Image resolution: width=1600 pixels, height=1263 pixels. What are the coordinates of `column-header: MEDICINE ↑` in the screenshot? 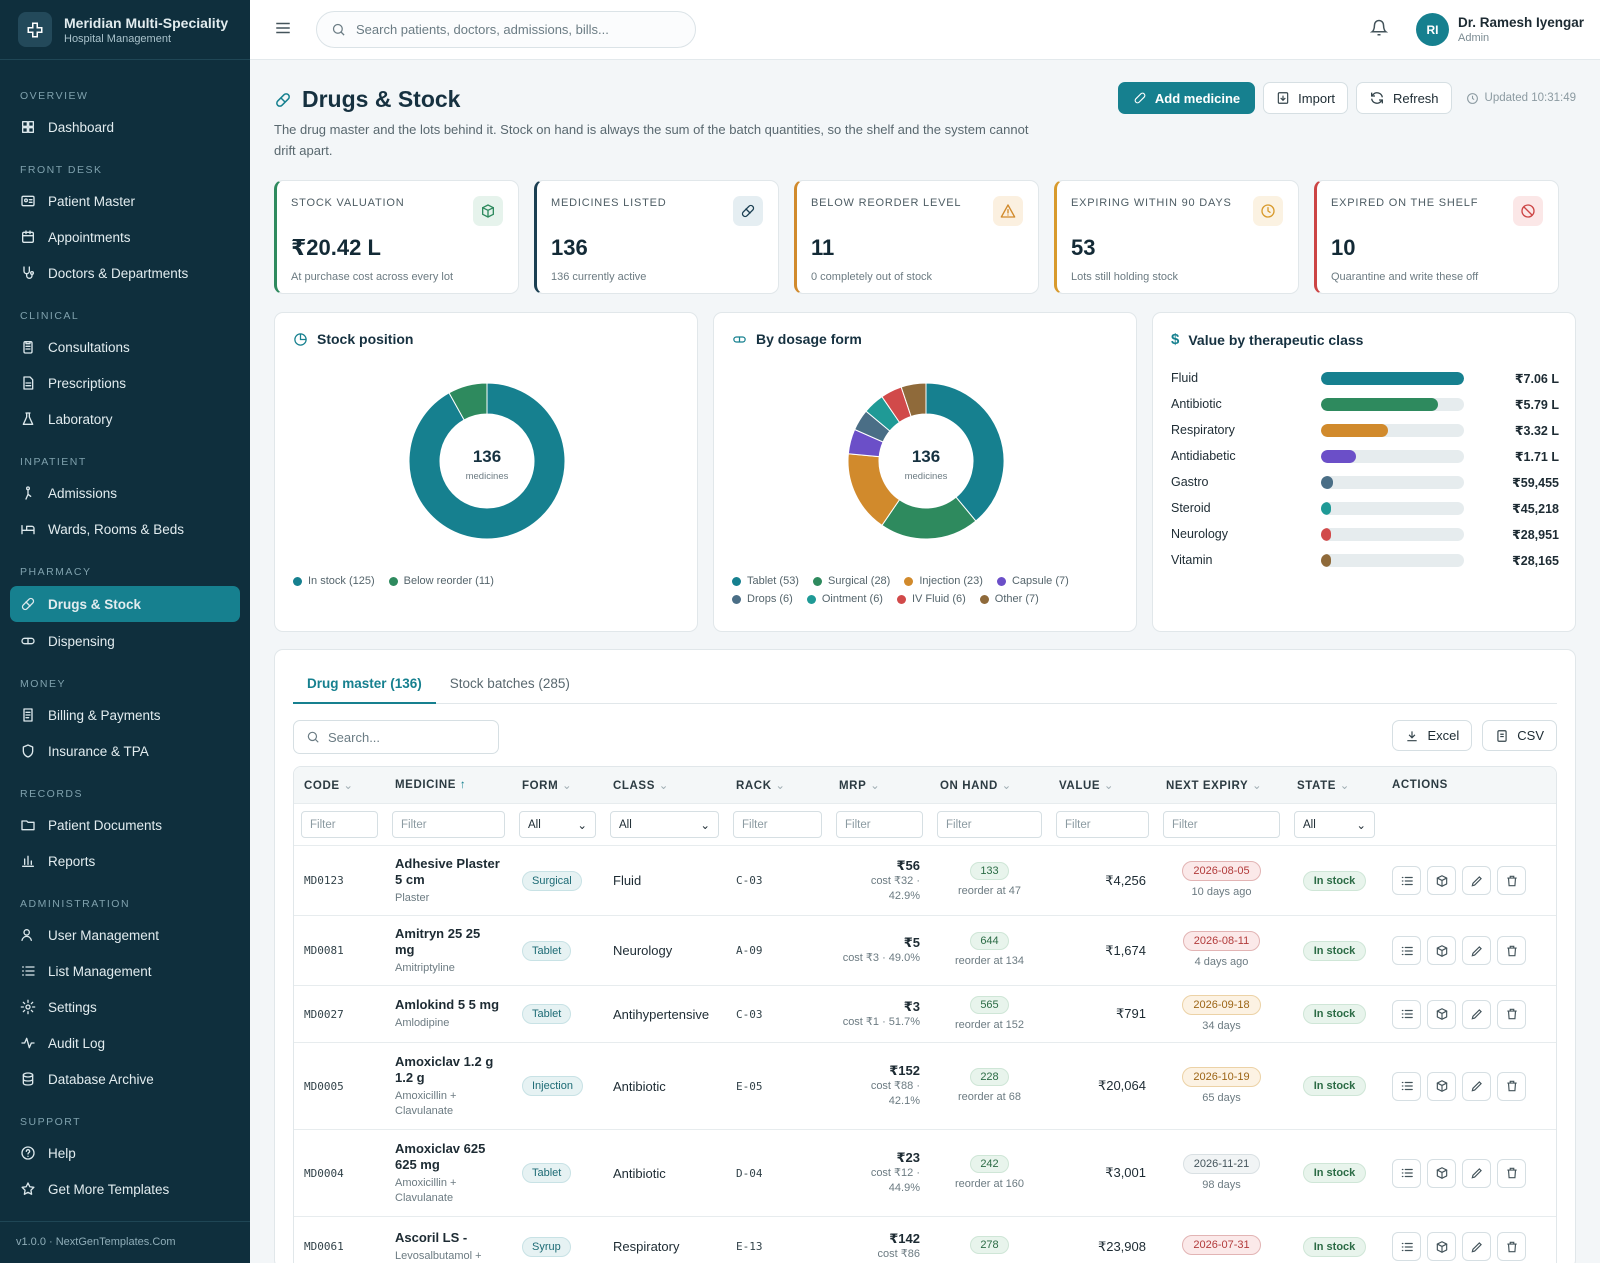 It's located at (448, 785).